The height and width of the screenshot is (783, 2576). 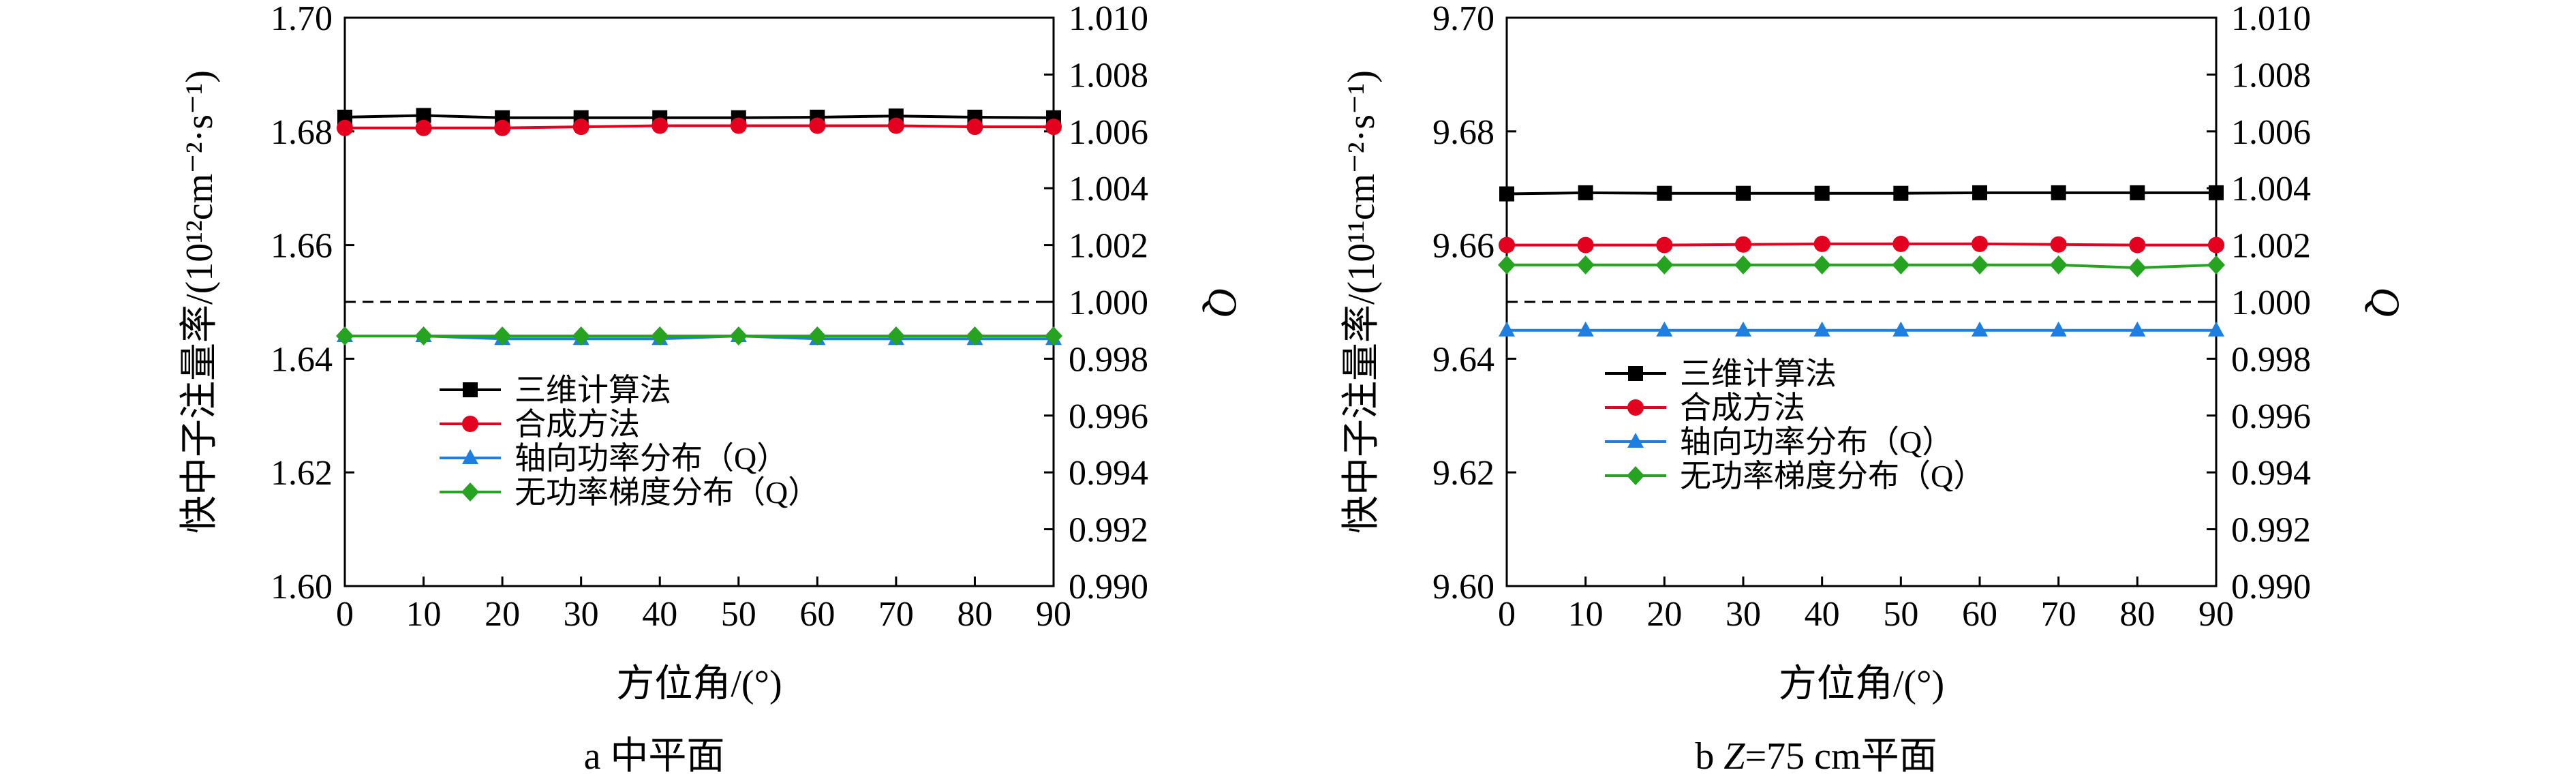 I want to click on x-tick-label: 70, so click(x=2058, y=614).